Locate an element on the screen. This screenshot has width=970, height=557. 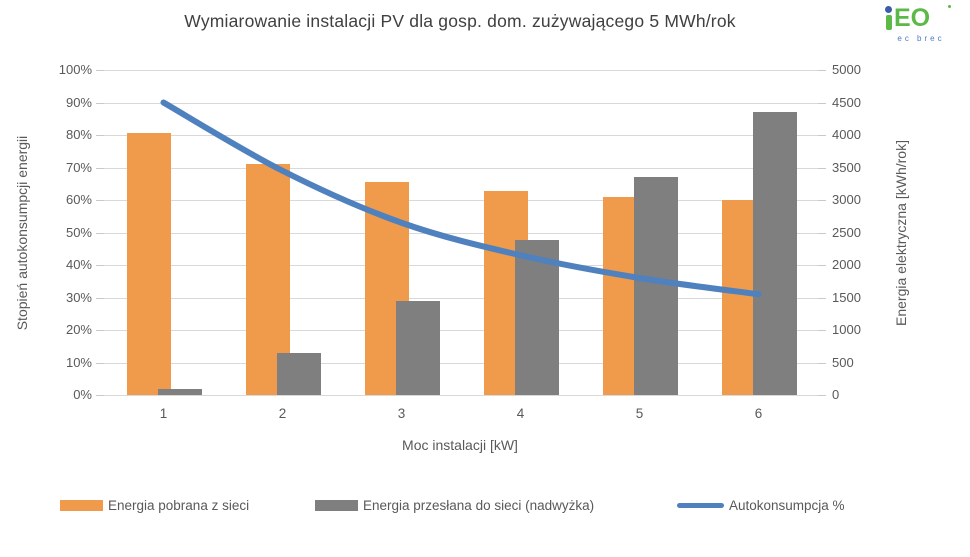
legend-label: Energia pobrana z sieci is located at coordinates (179, 505).